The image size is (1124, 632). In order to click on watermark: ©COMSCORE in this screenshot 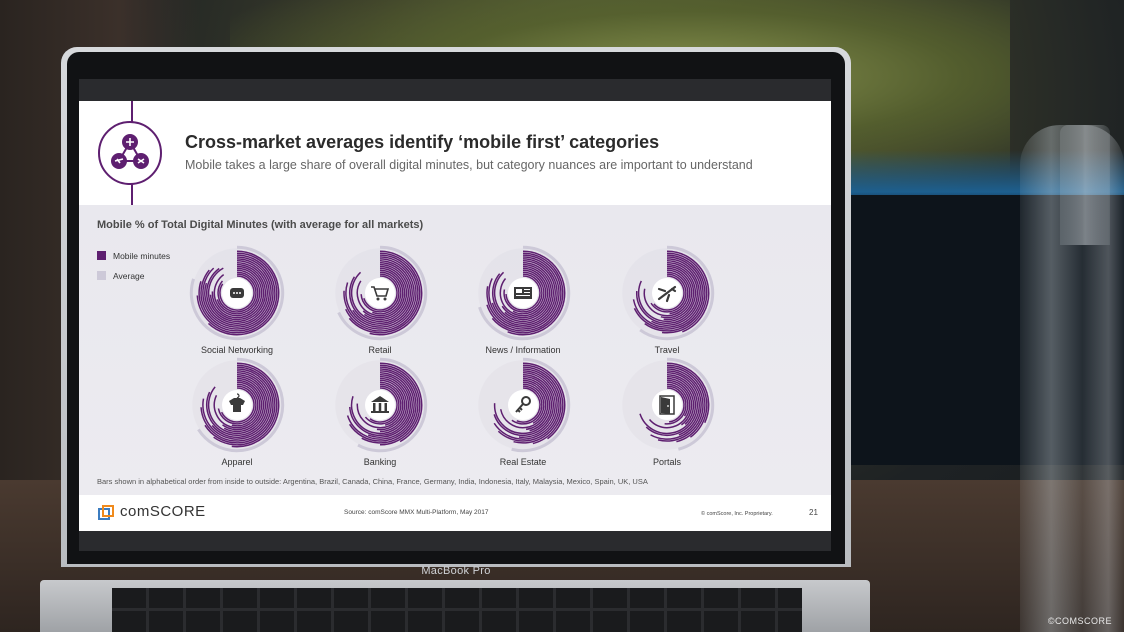, I will do `click(1079, 621)`.